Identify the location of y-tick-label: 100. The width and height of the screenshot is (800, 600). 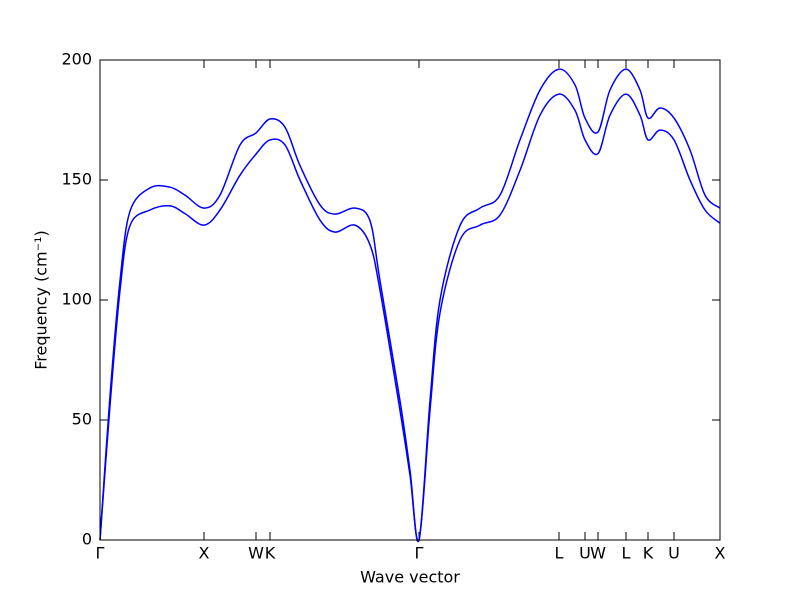
(76, 299).